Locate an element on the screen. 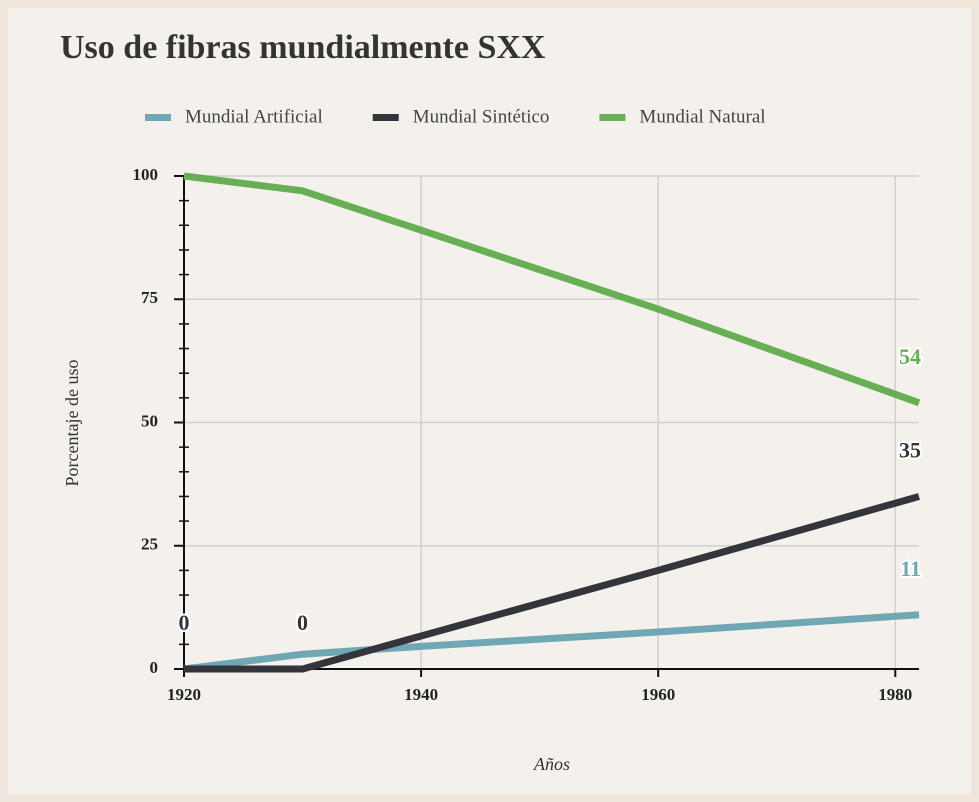  x-tick-label: 1960 is located at coordinates (658, 694).